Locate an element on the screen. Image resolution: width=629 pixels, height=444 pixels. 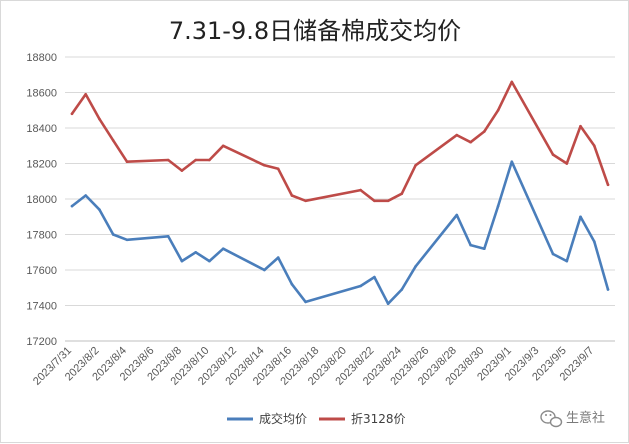
y-tick-label: 17800 is located at coordinates (41, 236).